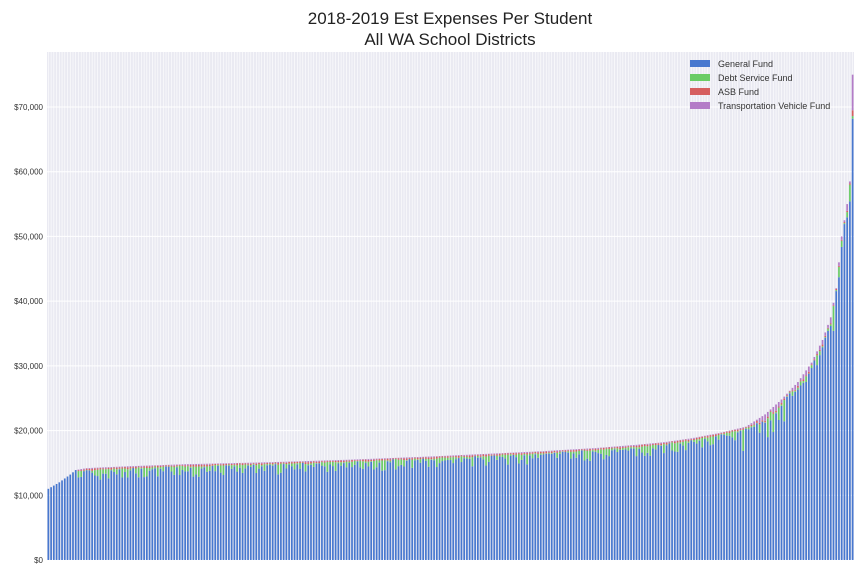  I want to click on y-tick-label: $0, so click(38, 560).